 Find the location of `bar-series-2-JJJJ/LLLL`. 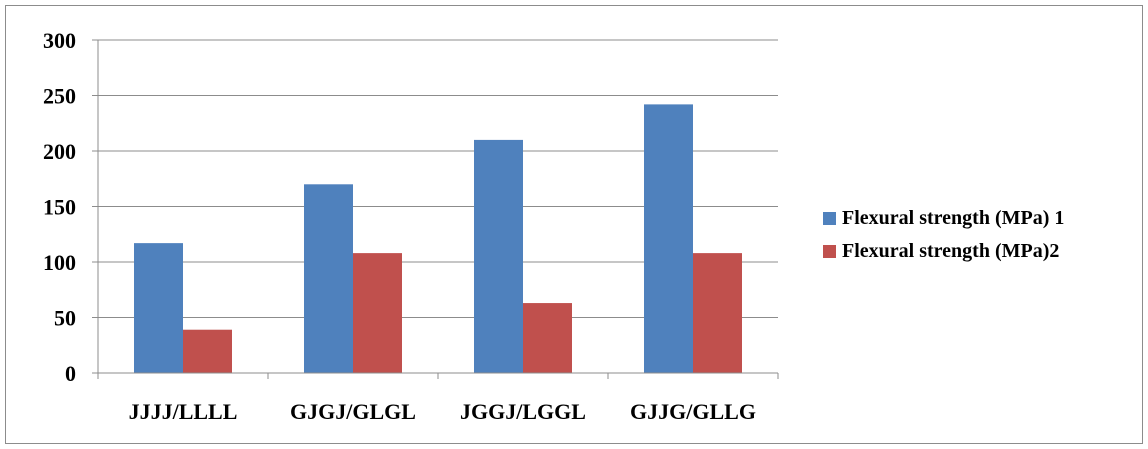

bar-series-2-JJJJ/LLLL is located at coordinates (207, 351).